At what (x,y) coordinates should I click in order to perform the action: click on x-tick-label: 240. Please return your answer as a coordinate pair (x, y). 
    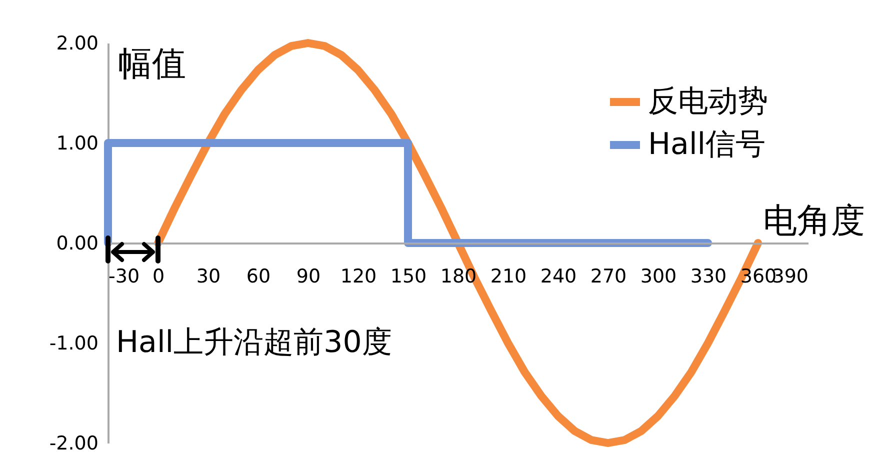
    Looking at the image, I should click on (558, 277).